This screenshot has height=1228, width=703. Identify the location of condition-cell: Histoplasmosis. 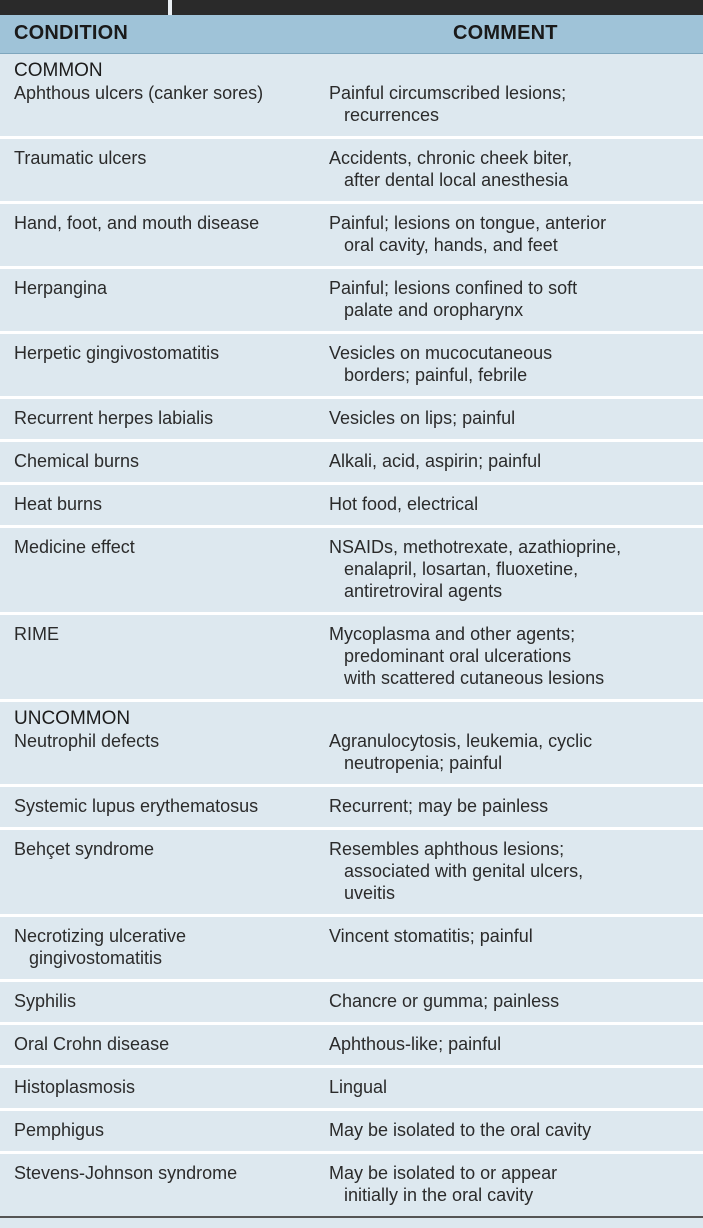
(169, 1087).